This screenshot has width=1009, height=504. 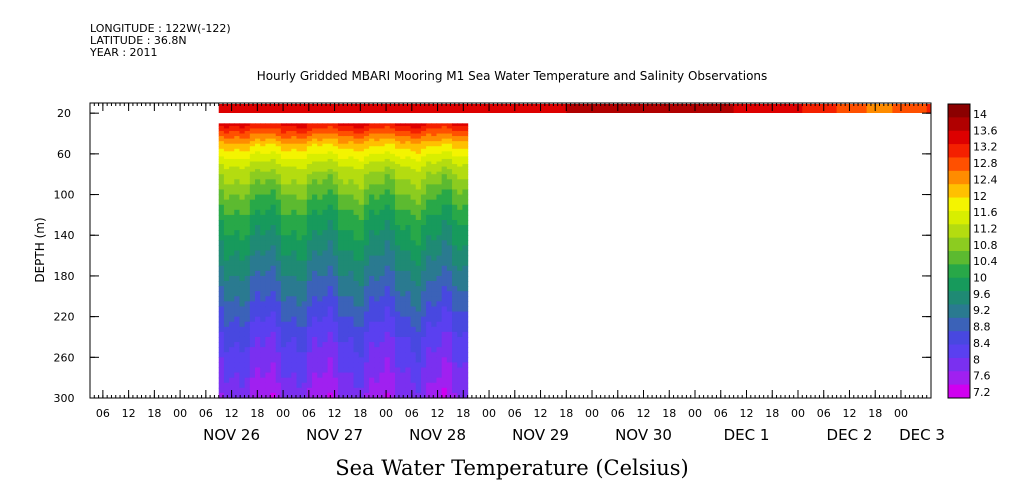 What do you see at coordinates (386, 413) in the screenshot?
I see `x-tick-label: 00` at bounding box center [386, 413].